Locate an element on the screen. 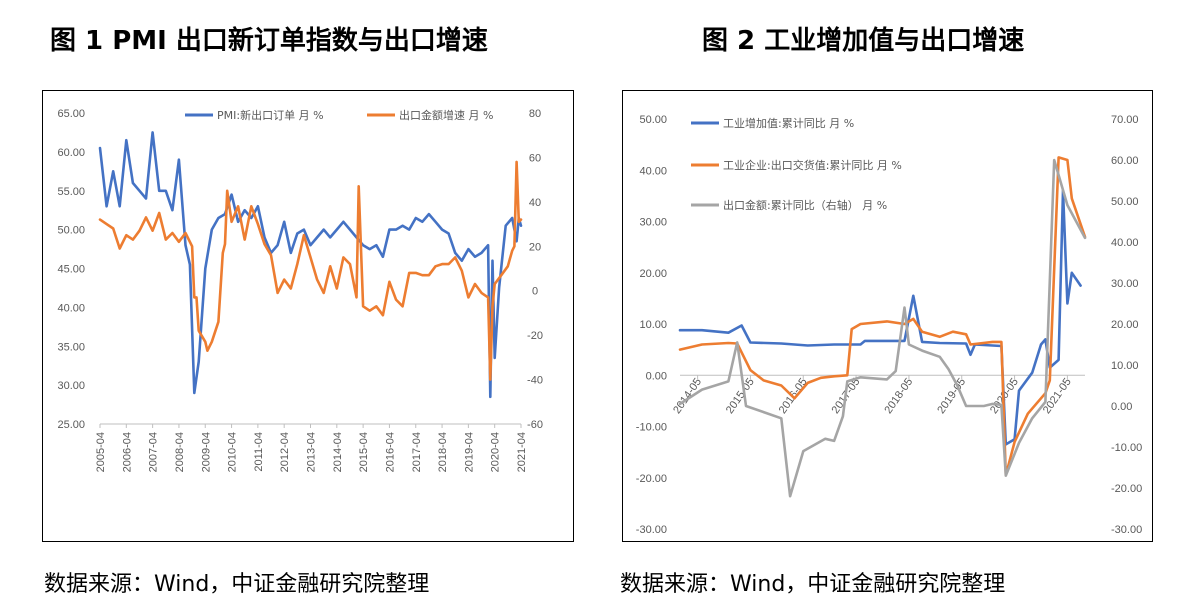 The image size is (1190, 611). c1-right-tick-label: 60 is located at coordinates (535, 158).